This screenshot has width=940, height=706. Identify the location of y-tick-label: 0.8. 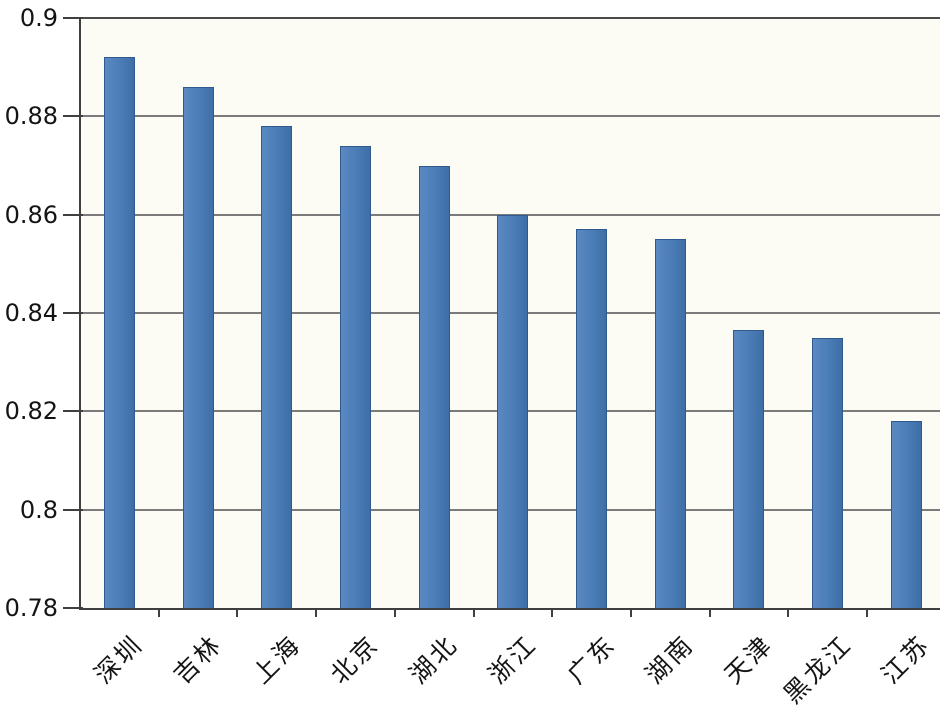
(38, 509).